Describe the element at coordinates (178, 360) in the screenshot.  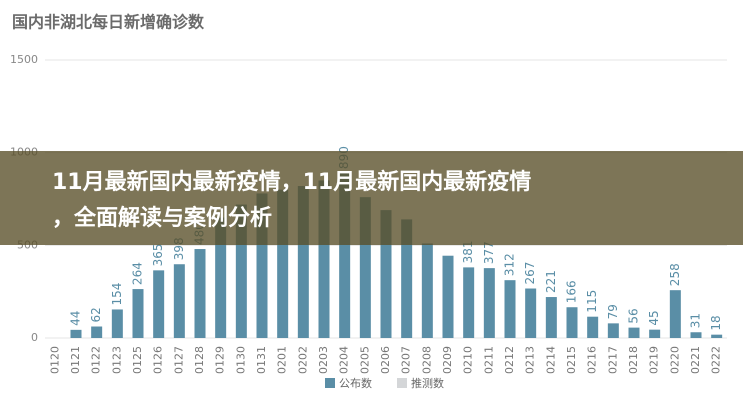
I see `x-tick-label: 0127` at that location.